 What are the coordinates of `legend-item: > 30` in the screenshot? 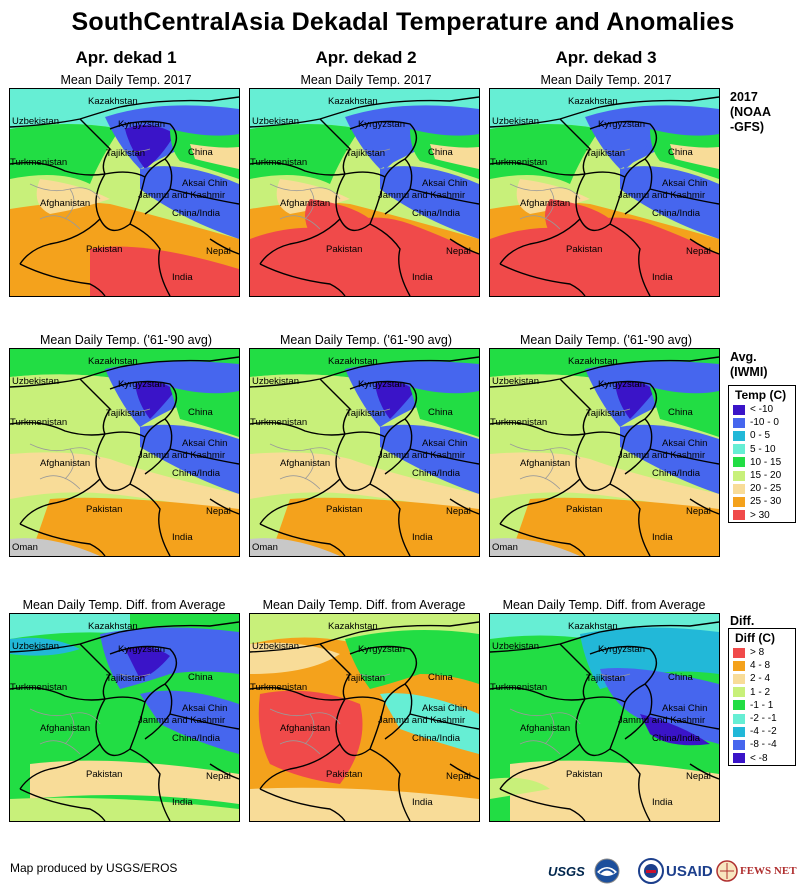 It's located at (762, 515).